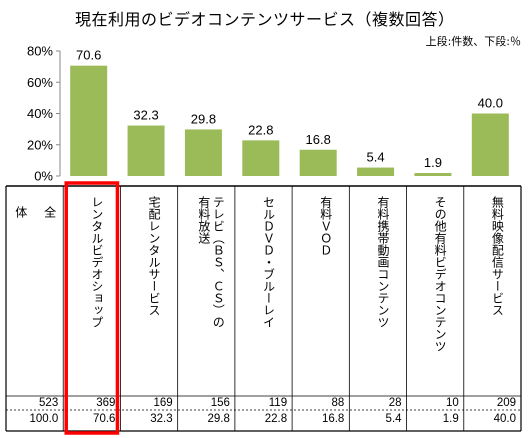 This screenshot has height=438, width=529. What do you see at coordinates (40, 113) in the screenshot?
I see `y-tick-label: 40%` at bounding box center [40, 113].